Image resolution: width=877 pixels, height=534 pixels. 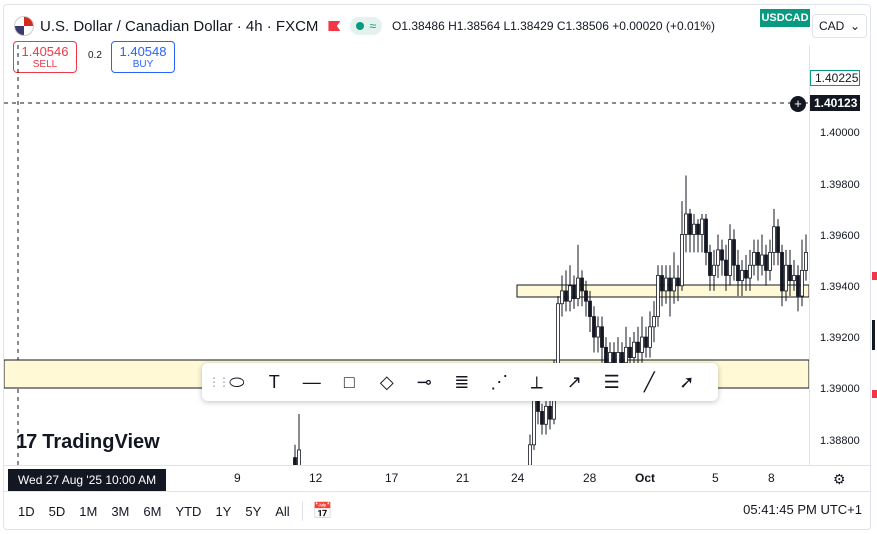 What do you see at coordinates (840, 236) in the screenshot?
I see `price-tick: 1.39600` at bounding box center [840, 236].